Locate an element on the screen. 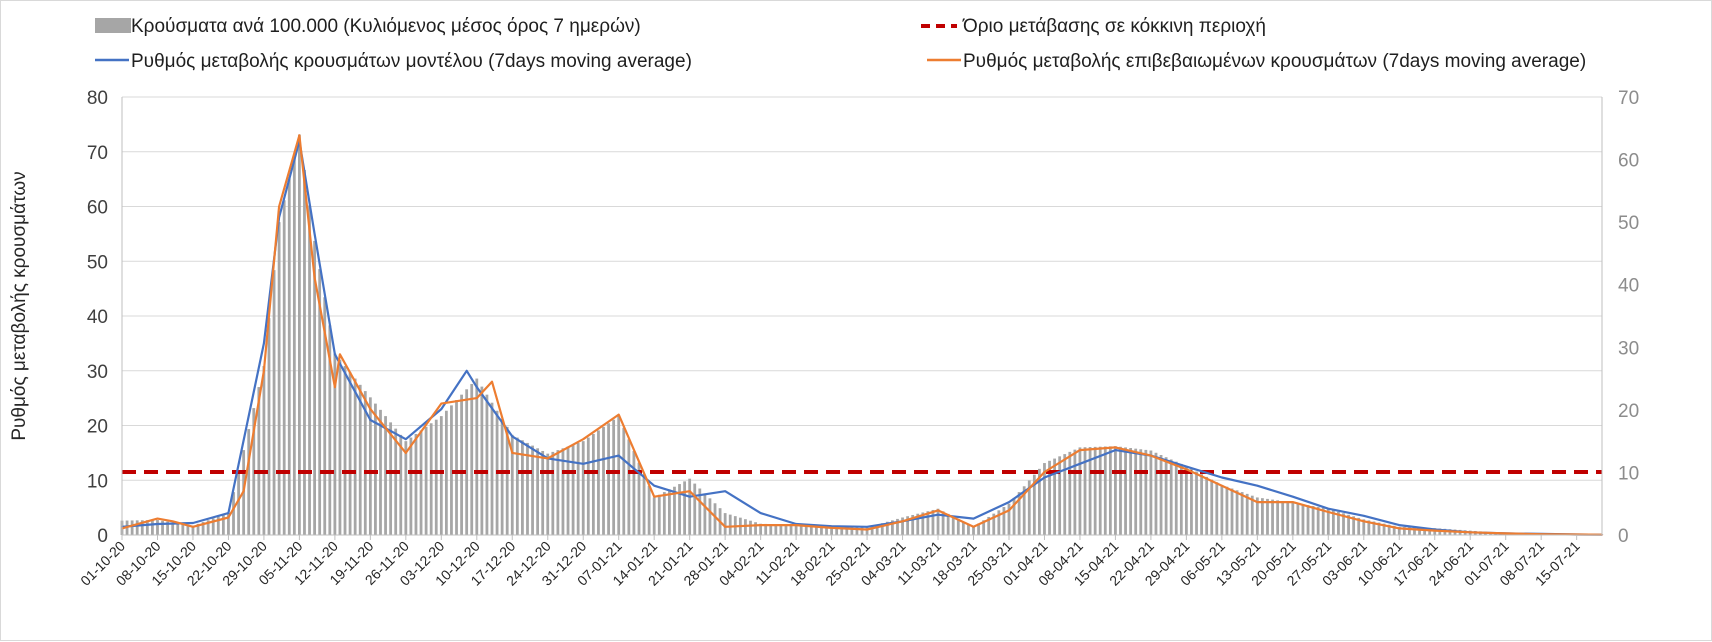 This screenshot has width=1712, height=642. y2-tick-label: 40 is located at coordinates (1628, 286).